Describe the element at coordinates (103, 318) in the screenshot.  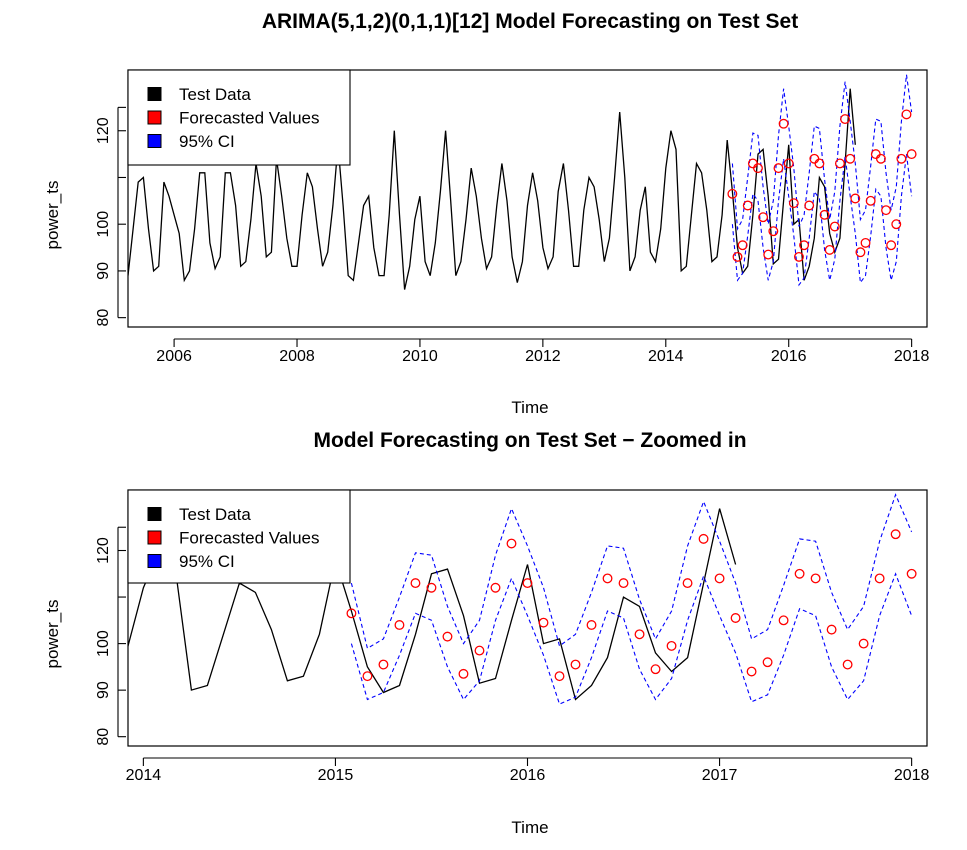
I see `y-tick-label: 80` at that location.